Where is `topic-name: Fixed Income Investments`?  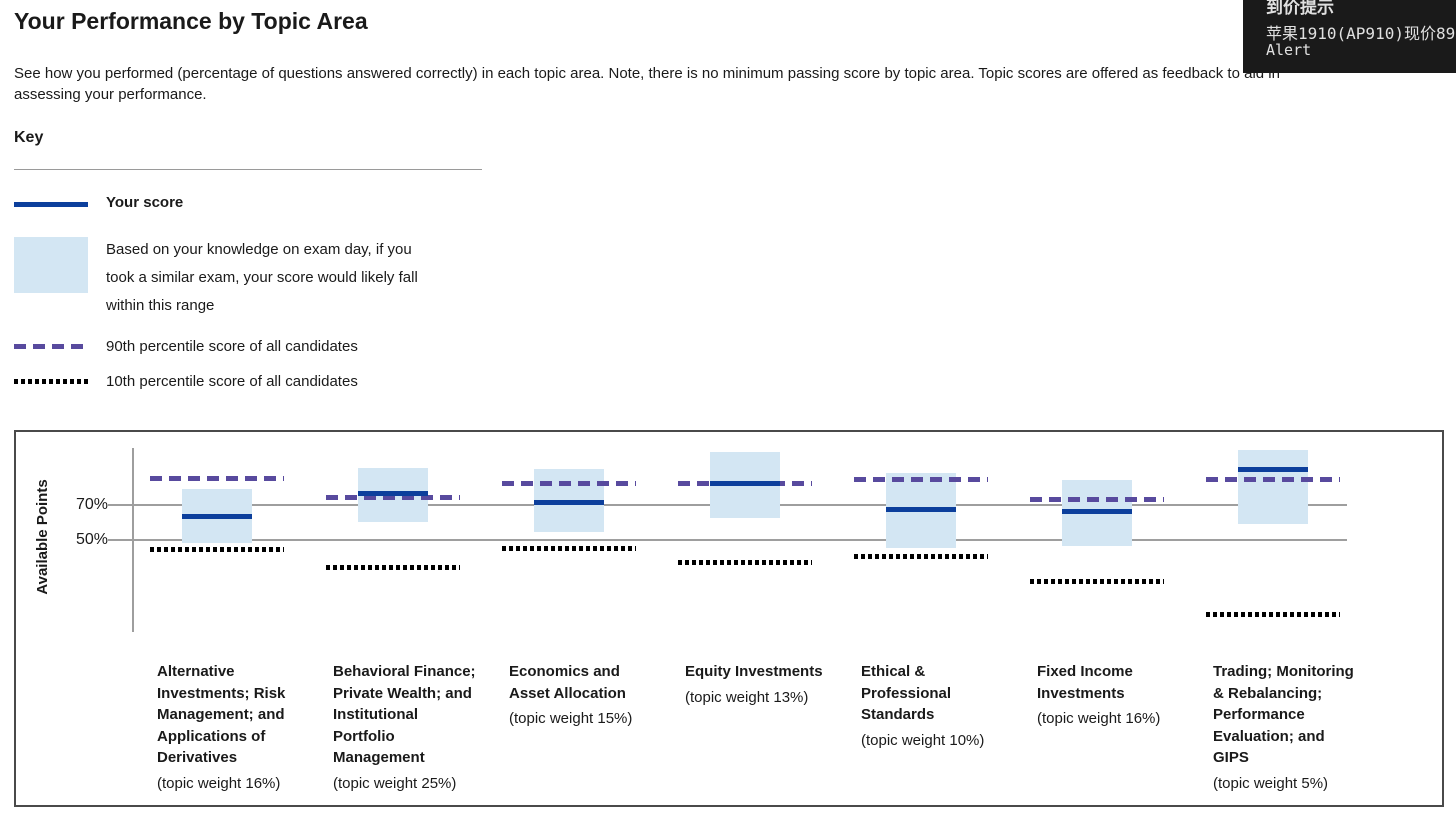 topic-name: Fixed Income Investments is located at coordinates (1085, 682).